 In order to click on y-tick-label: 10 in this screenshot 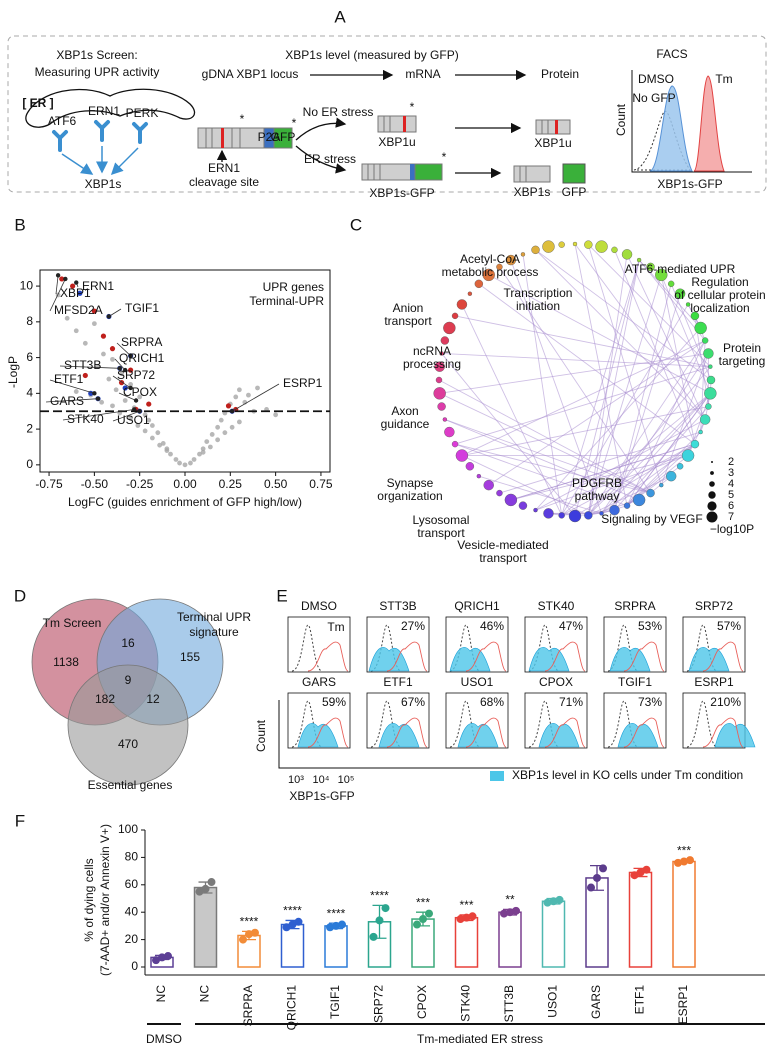, I will do `click(27, 285)`.